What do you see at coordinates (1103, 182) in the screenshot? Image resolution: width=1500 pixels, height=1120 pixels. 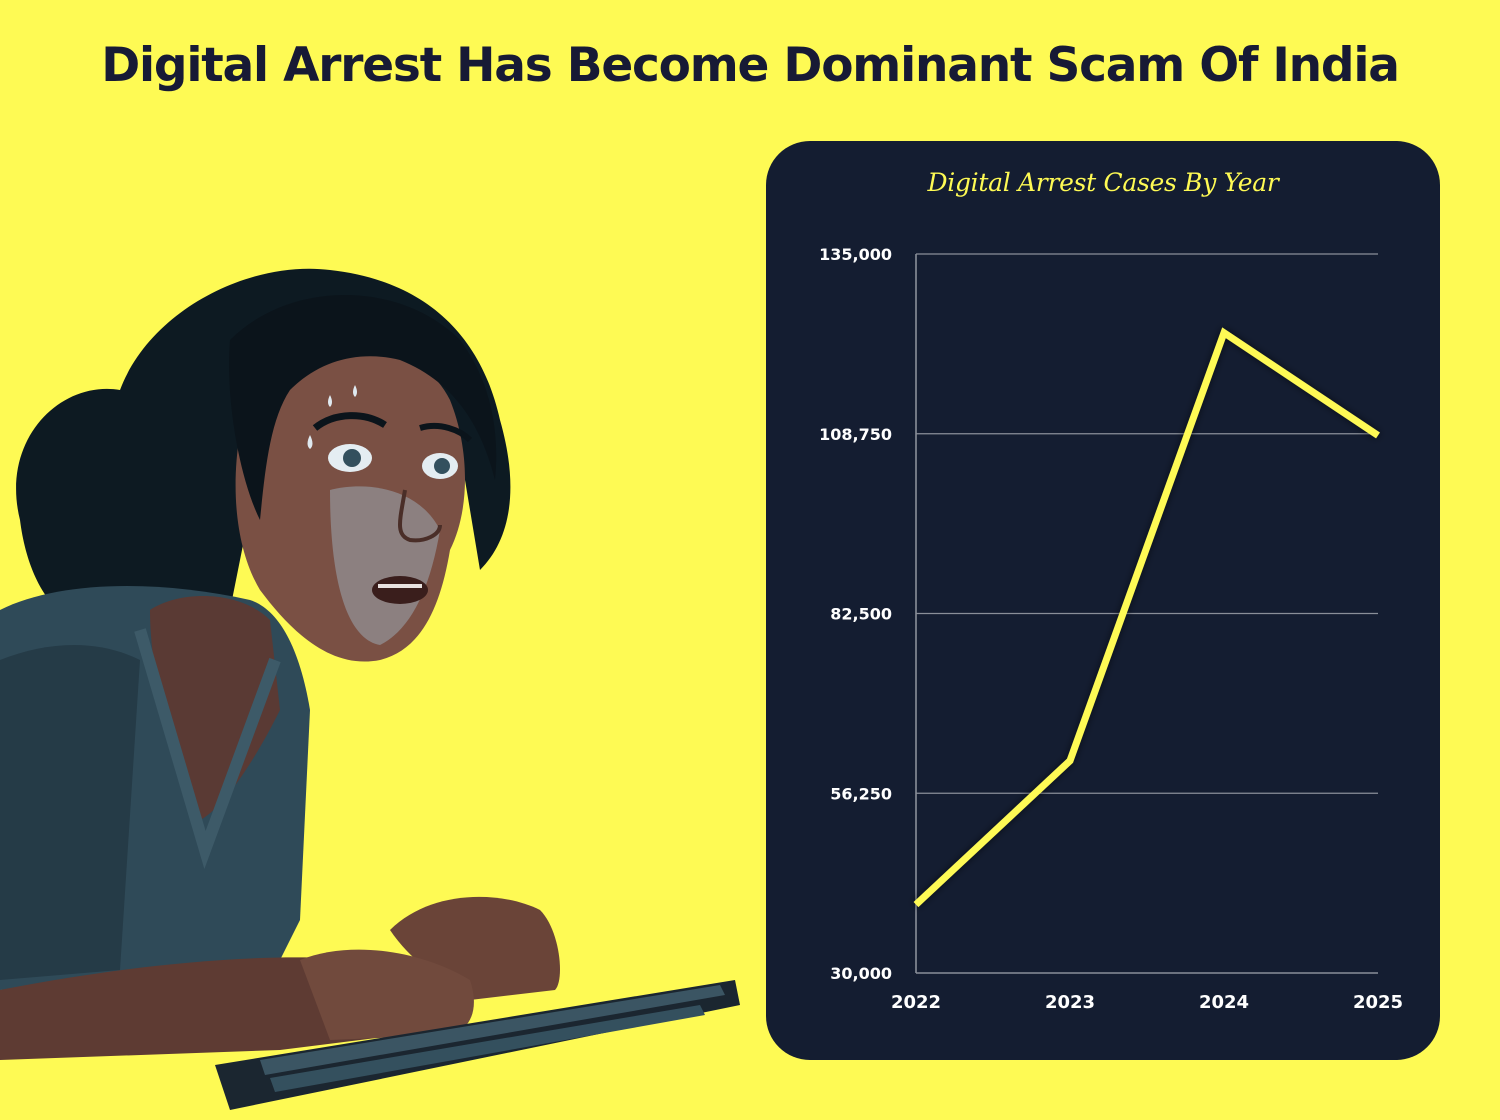 I see `chart-title: Digital Arrest Cases By Year` at bounding box center [1103, 182].